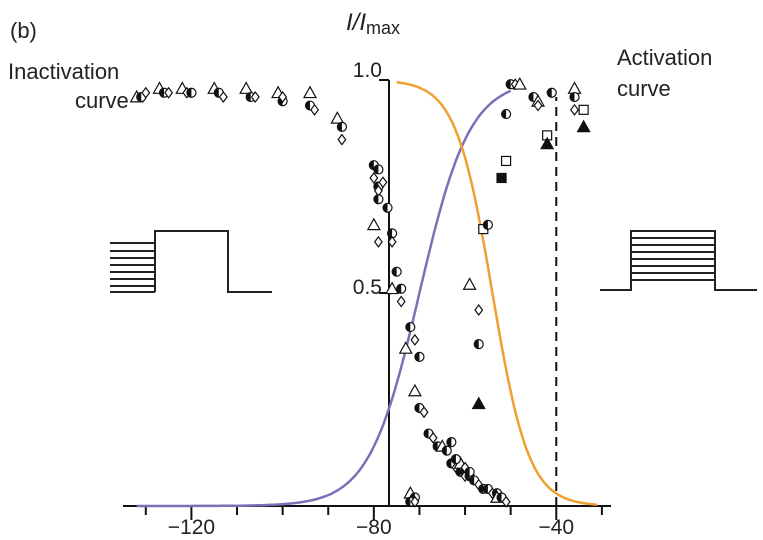  I want to click on x-tick-label: −80, so click(374, 527).